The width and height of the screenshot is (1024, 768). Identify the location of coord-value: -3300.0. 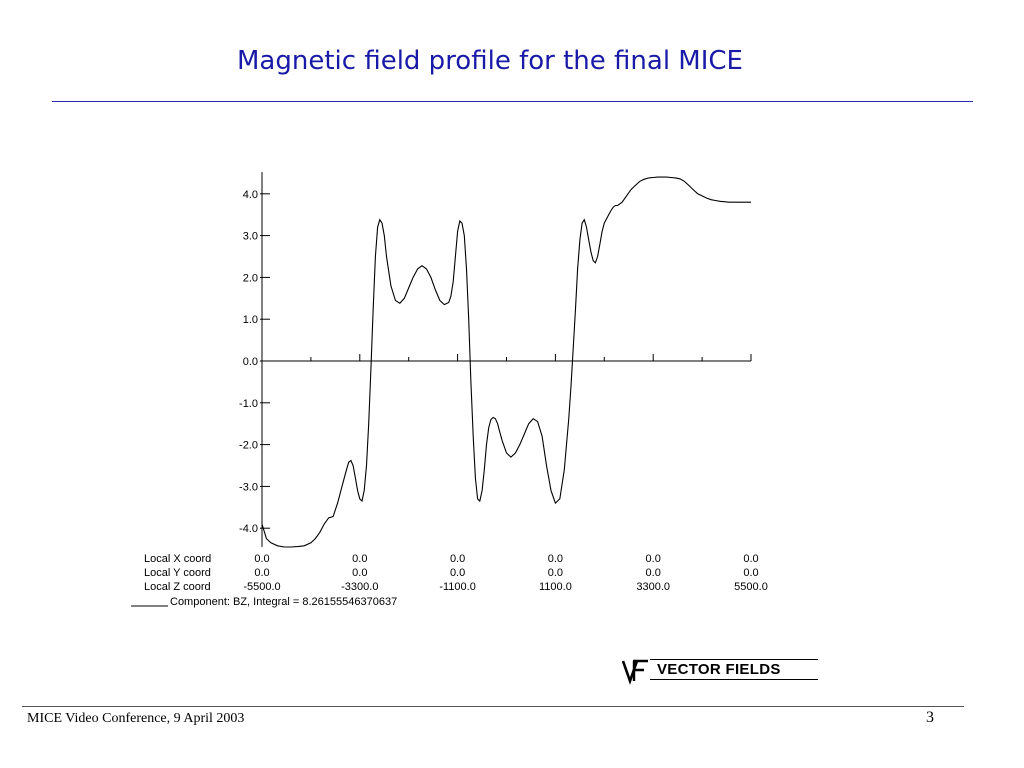
(359, 587).